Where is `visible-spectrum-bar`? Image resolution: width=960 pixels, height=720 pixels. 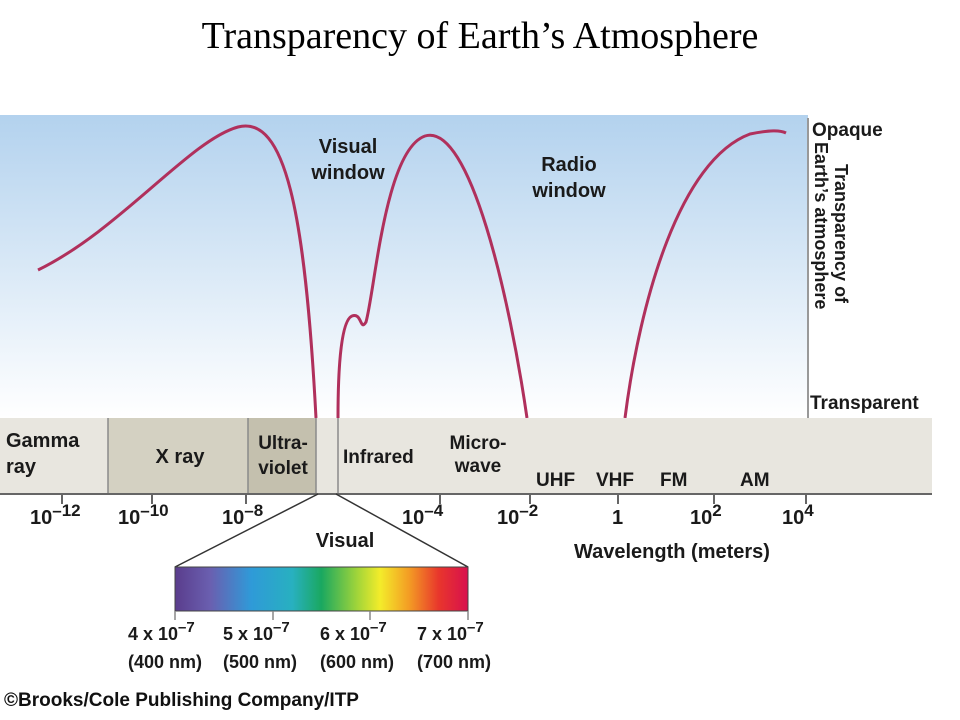 visible-spectrum-bar is located at coordinates (321, 589).